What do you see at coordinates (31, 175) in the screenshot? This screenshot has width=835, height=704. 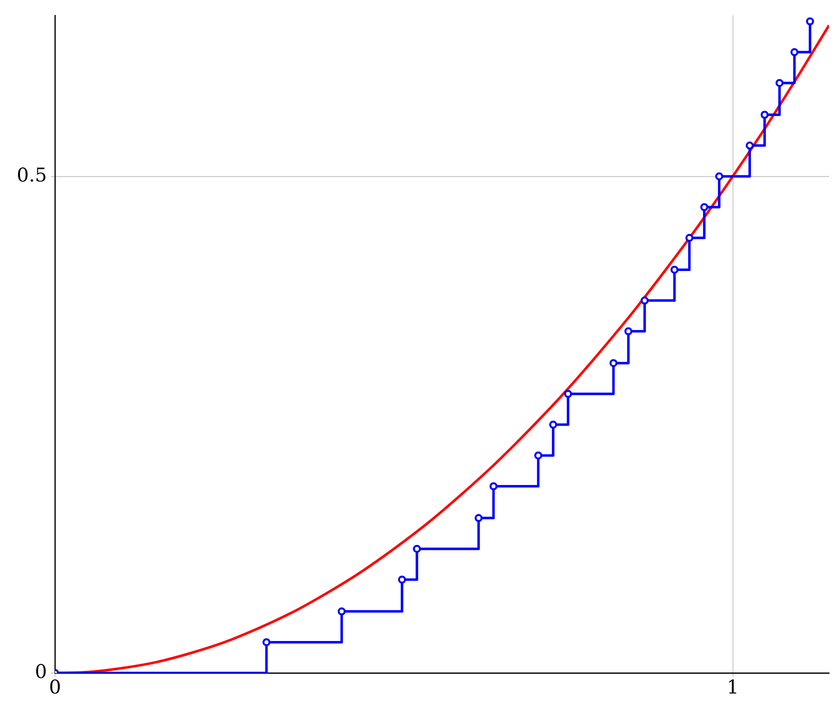 I see `y-tick-label: 0.5` at bounding box center [31, 175].